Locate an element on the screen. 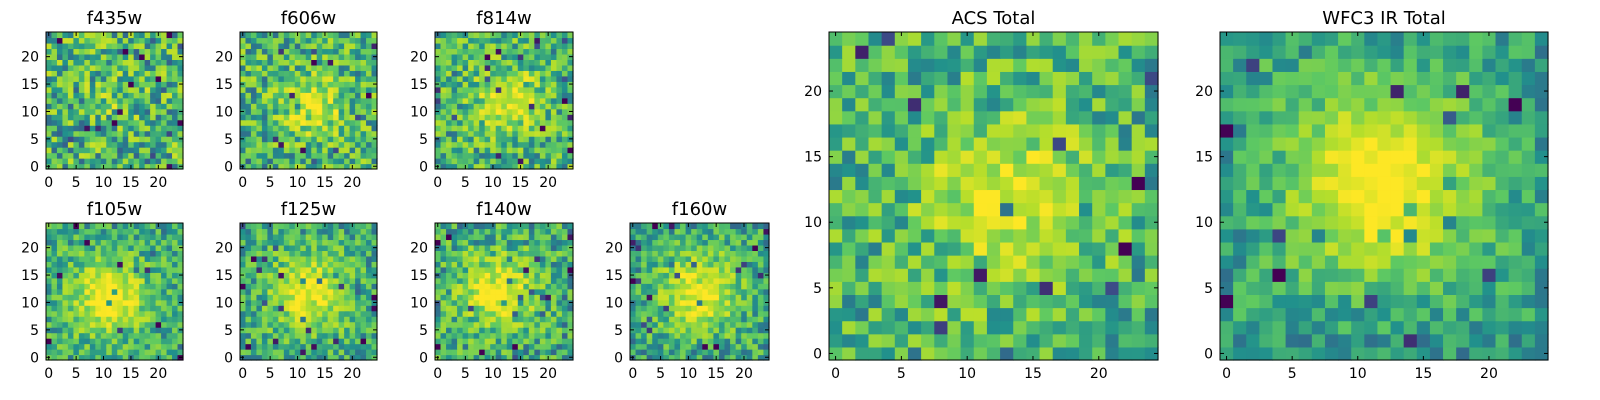 The width and height of the screenshot is (1600, 400). y-tick-label: 15 is located at coordinates (224, 85).